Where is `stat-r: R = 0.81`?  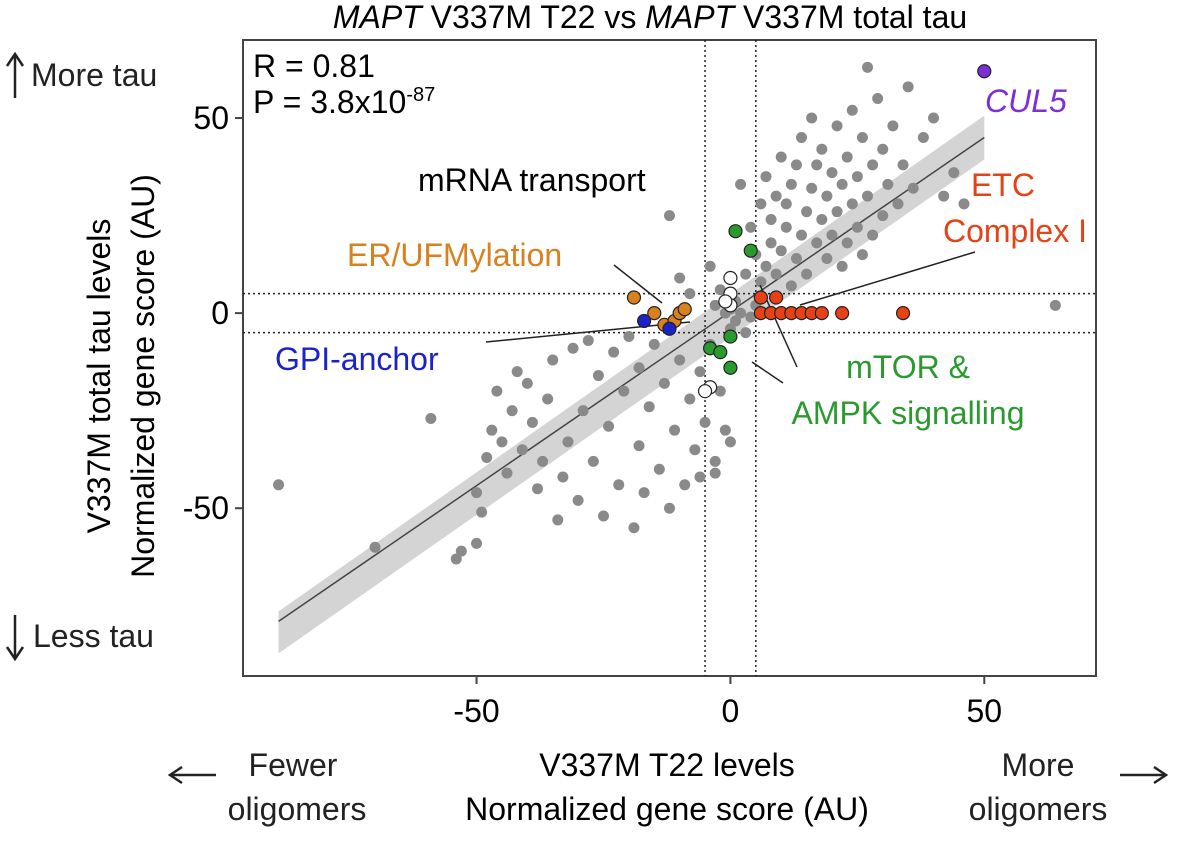
stat-r: R = 0.81 is located at coordinates (314, 66).